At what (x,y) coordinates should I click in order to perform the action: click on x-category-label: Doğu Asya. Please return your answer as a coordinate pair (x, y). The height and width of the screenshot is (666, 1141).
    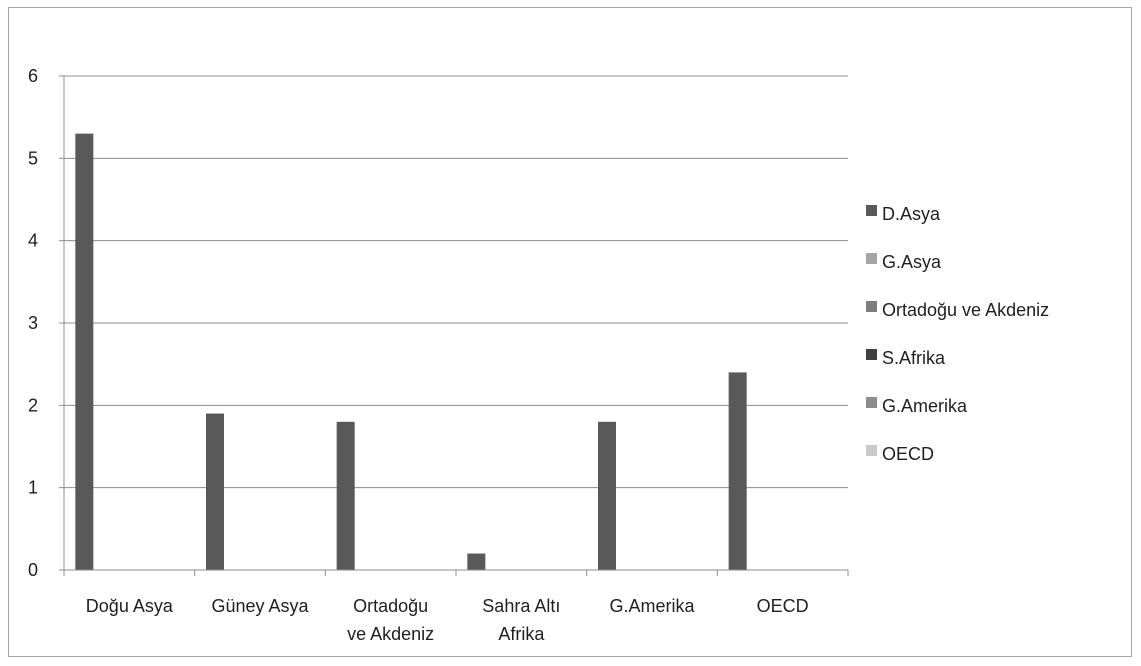
    Looking at the image, I should click on (130, 606).